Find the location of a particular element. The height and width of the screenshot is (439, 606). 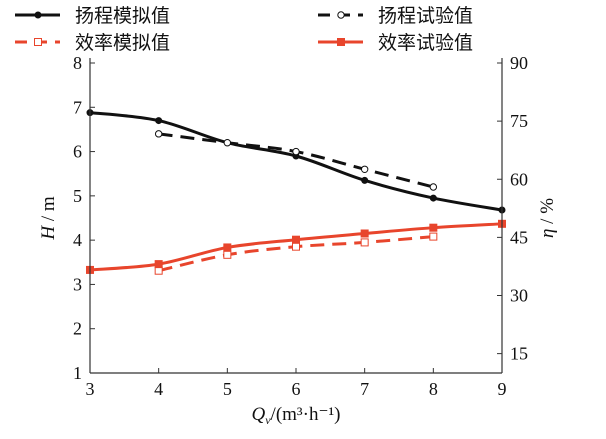

legend-label: 效率试验值 is located at coordinates (425, 43).